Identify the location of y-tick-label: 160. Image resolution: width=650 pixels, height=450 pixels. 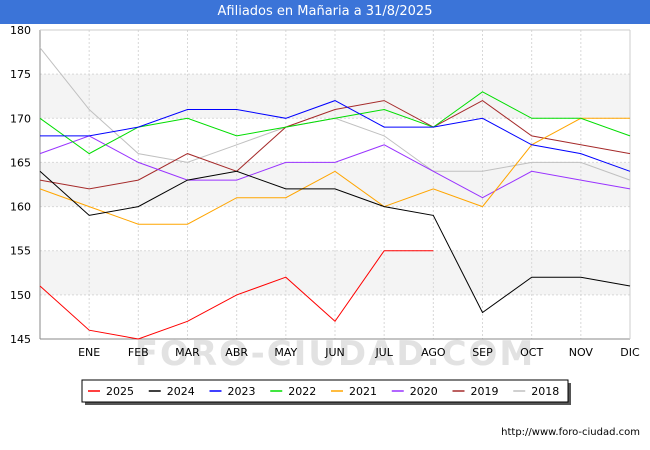
(20, 207).